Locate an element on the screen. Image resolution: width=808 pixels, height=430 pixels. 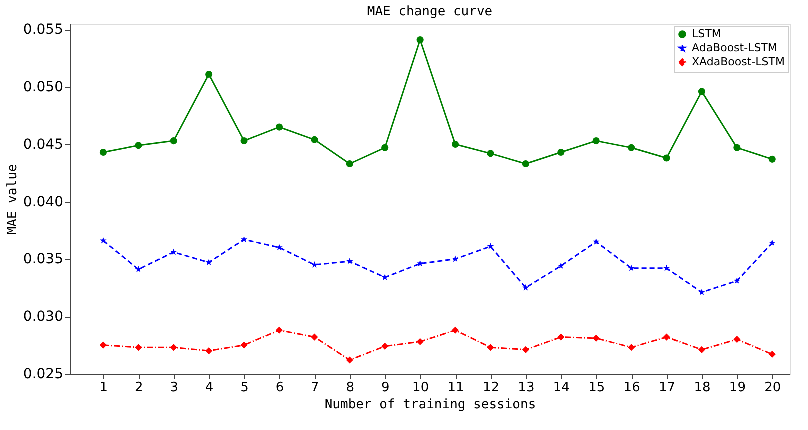
x-tick-label: 18 is located at coordinates (702, 388).